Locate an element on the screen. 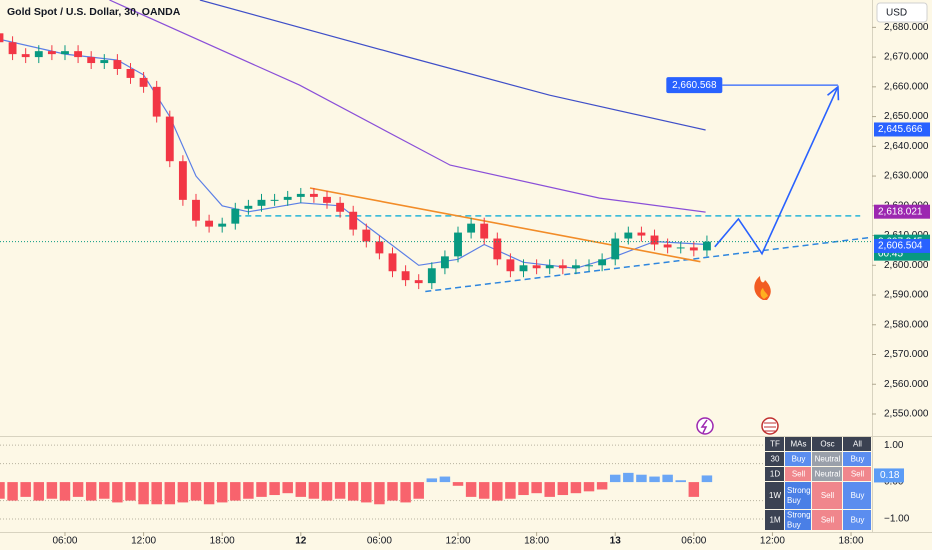 The width and height of the screenshot is (932, 550). y-tick-label: 2,570.000 is located at coordinates (906, 354).